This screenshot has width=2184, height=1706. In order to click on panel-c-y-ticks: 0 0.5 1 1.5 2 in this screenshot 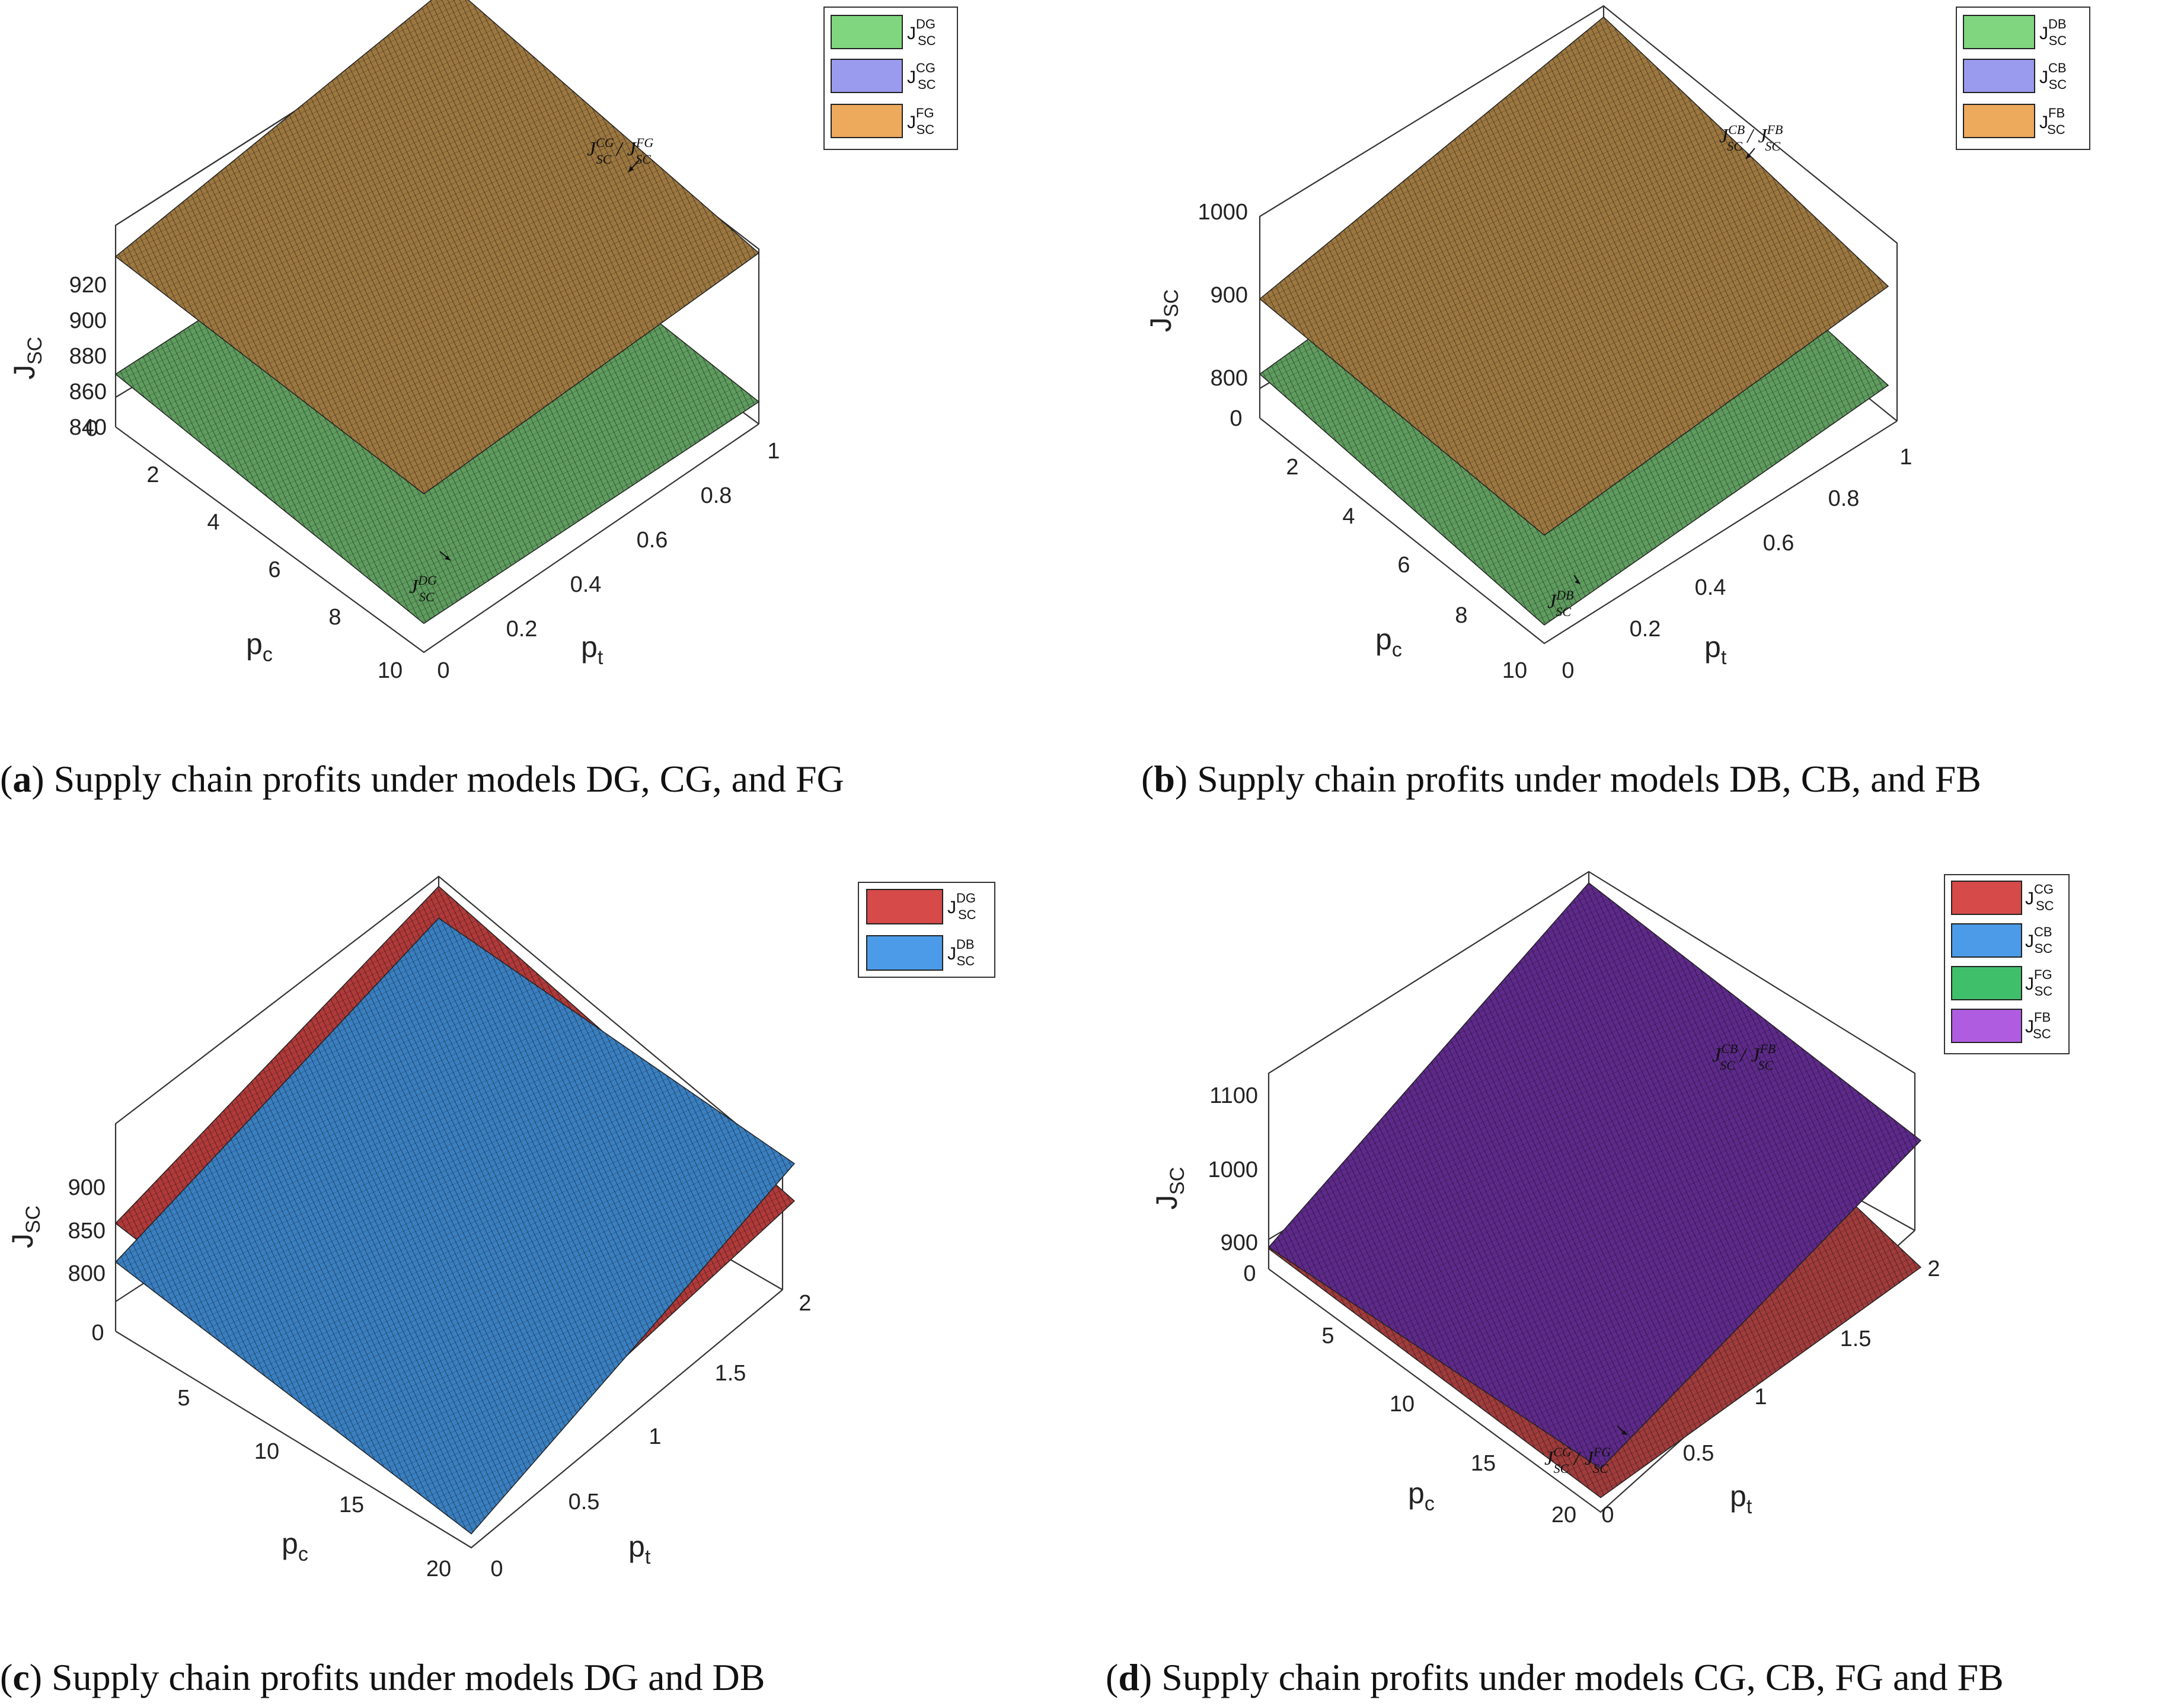, I will do `click(650, 1436)`.